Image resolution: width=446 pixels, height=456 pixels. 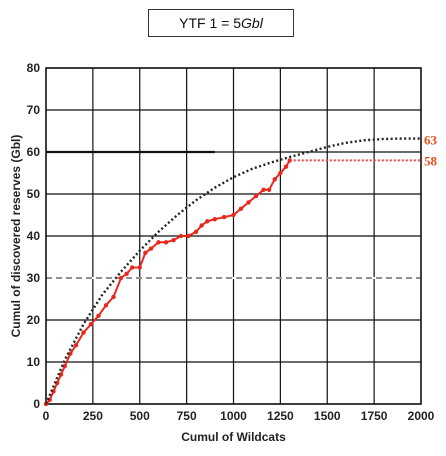 I want to click on y-tick-label: 10, so click(x=34, y=362).